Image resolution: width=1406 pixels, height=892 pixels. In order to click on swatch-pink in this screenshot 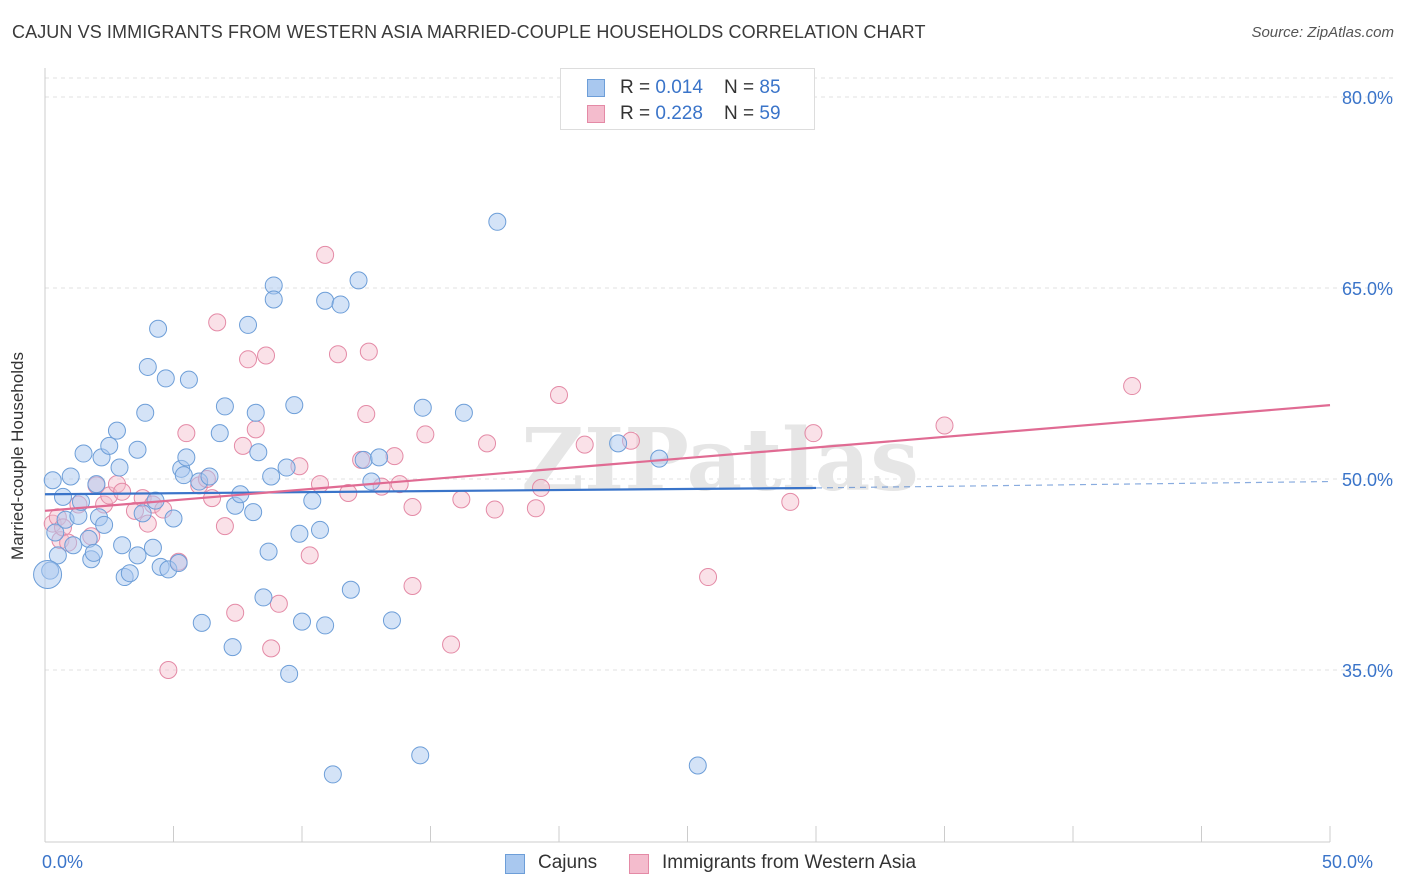, I will do `click(596, 114)`.